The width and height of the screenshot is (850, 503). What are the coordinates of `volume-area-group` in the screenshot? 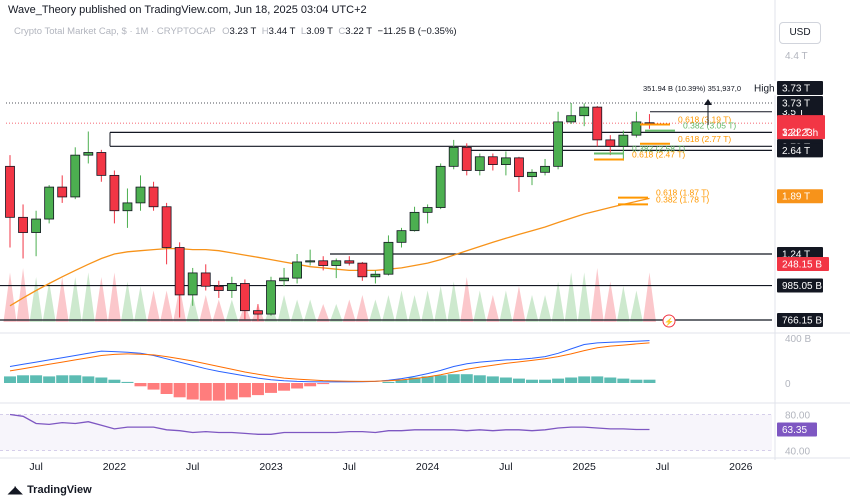 It's located at (329, 295).